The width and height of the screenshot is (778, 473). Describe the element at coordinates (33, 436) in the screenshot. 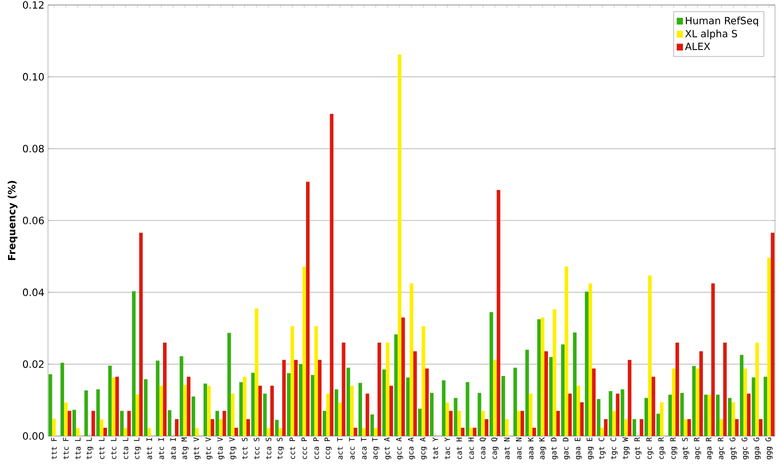

I see `y-tick-label: 0.00` at that location.